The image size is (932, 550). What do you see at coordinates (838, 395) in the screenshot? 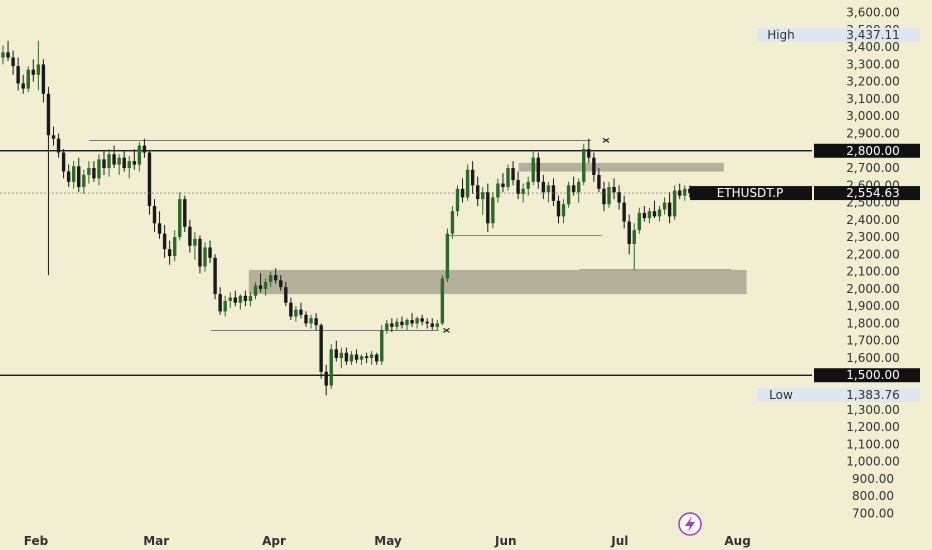
I see `low-label-bg` at bounding box center [838, 395].